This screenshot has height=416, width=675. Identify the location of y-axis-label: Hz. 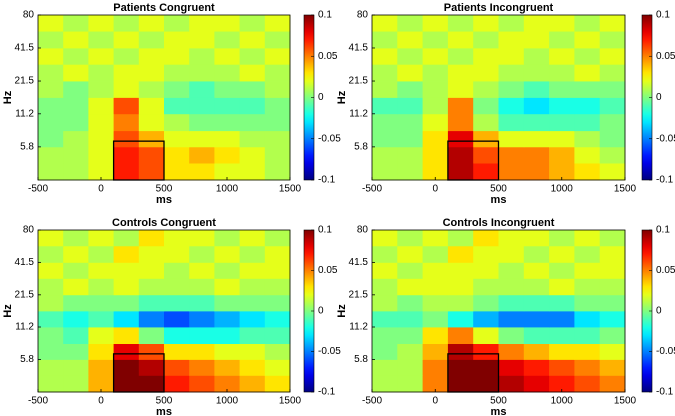
(8, 97).